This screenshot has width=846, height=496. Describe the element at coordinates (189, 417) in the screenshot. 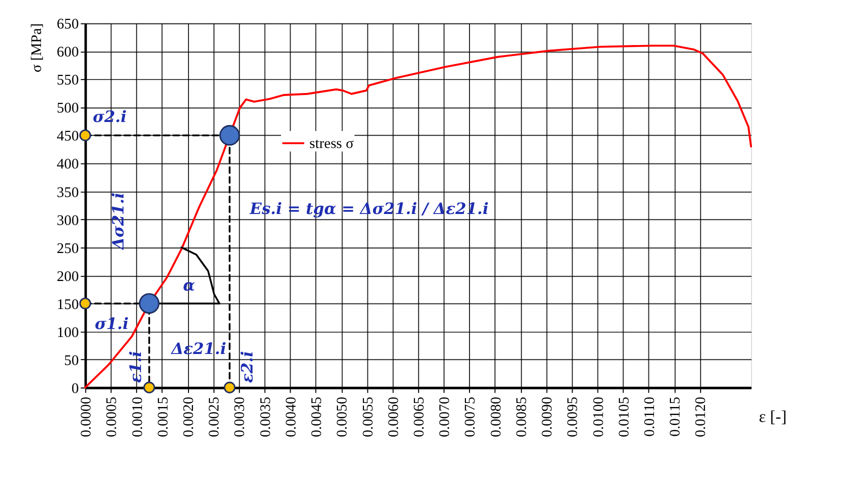

I see `x-tick-label: 0.0020` at that location.